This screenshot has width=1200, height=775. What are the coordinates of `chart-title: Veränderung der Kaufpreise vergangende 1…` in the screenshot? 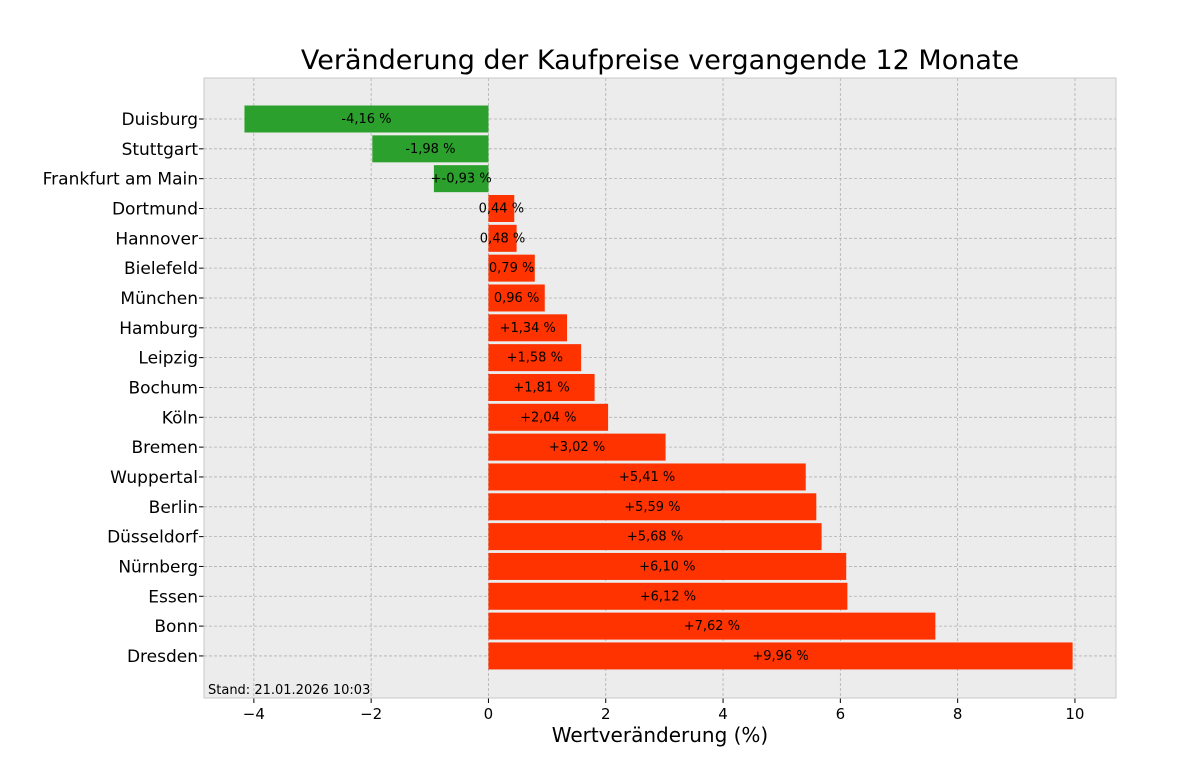 It's located at (660, 60).